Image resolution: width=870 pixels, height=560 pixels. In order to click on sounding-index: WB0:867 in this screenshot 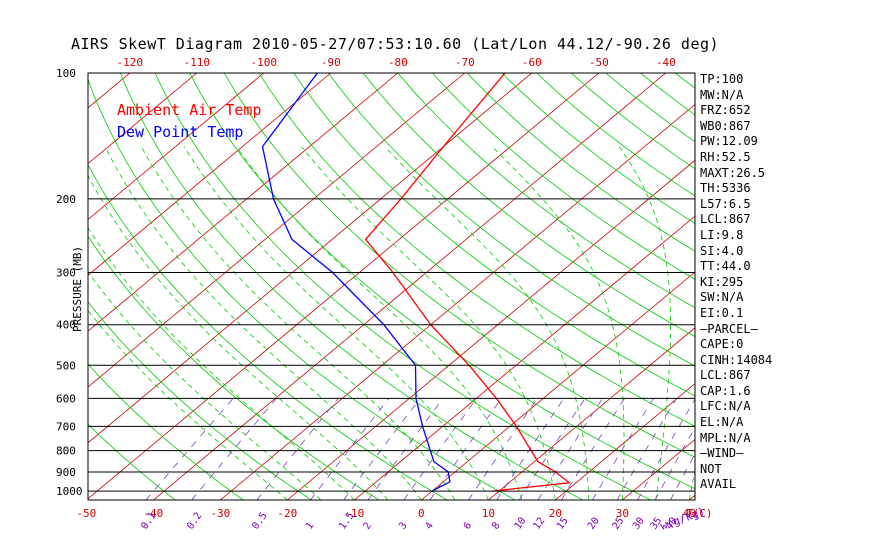, I will do `click(725, 125)`.